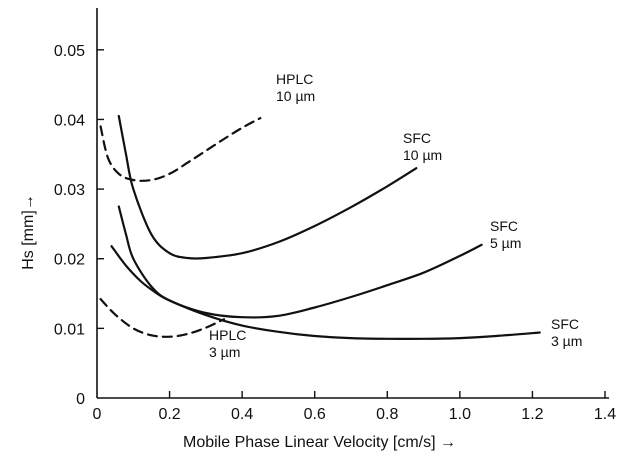 The image size is (638, 460). I want to click on y-tick-label: 0.01, so click(69, 329).